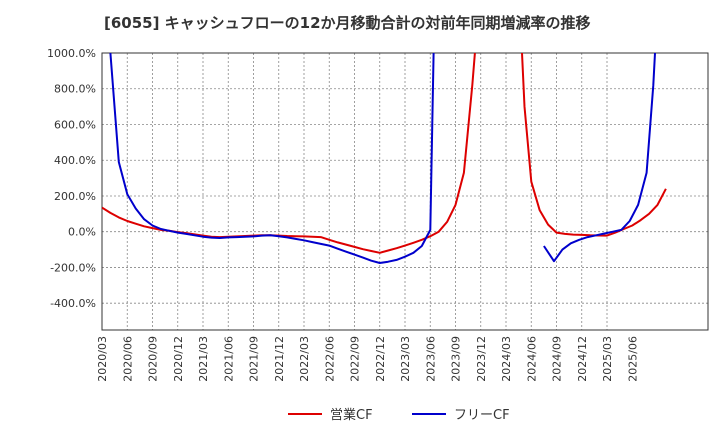 This screenshot has width=720, height=440. I want to click on y-tick-label: -200.0%, so click(73, 267).